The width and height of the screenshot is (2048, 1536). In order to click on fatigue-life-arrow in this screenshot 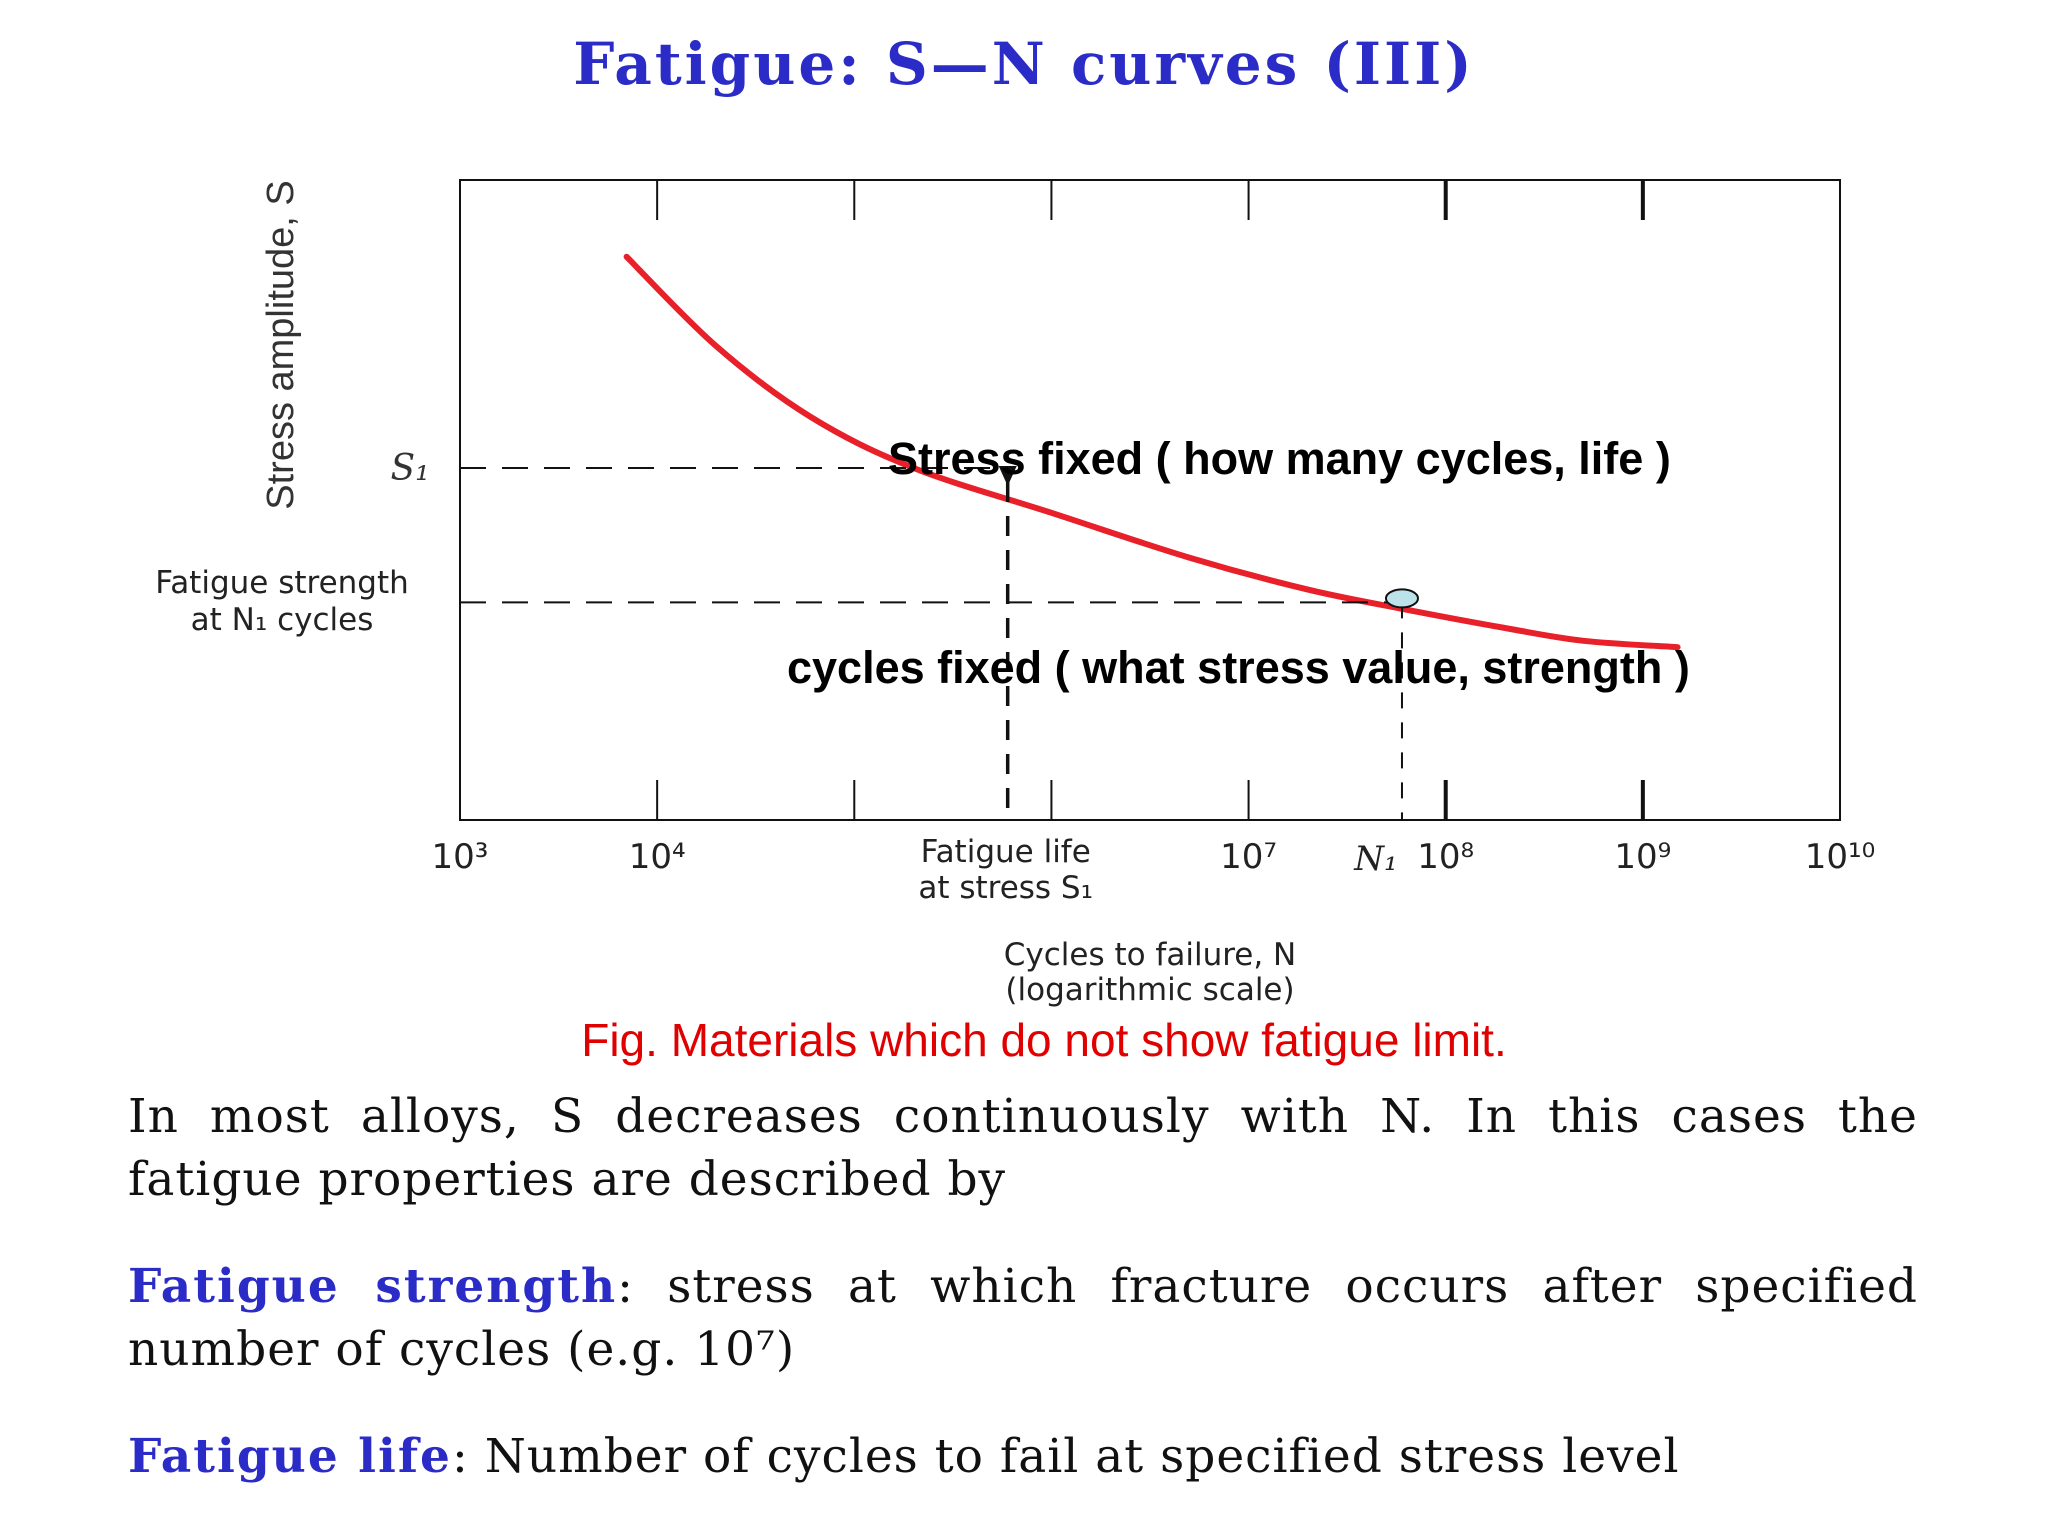, I will do `click(1007, 476)`.